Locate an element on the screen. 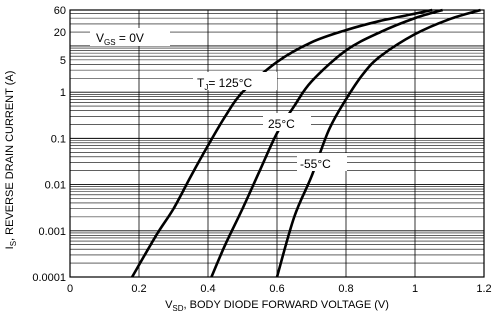  svg-text: VGS = 0V is located at coordinates (120, 39).